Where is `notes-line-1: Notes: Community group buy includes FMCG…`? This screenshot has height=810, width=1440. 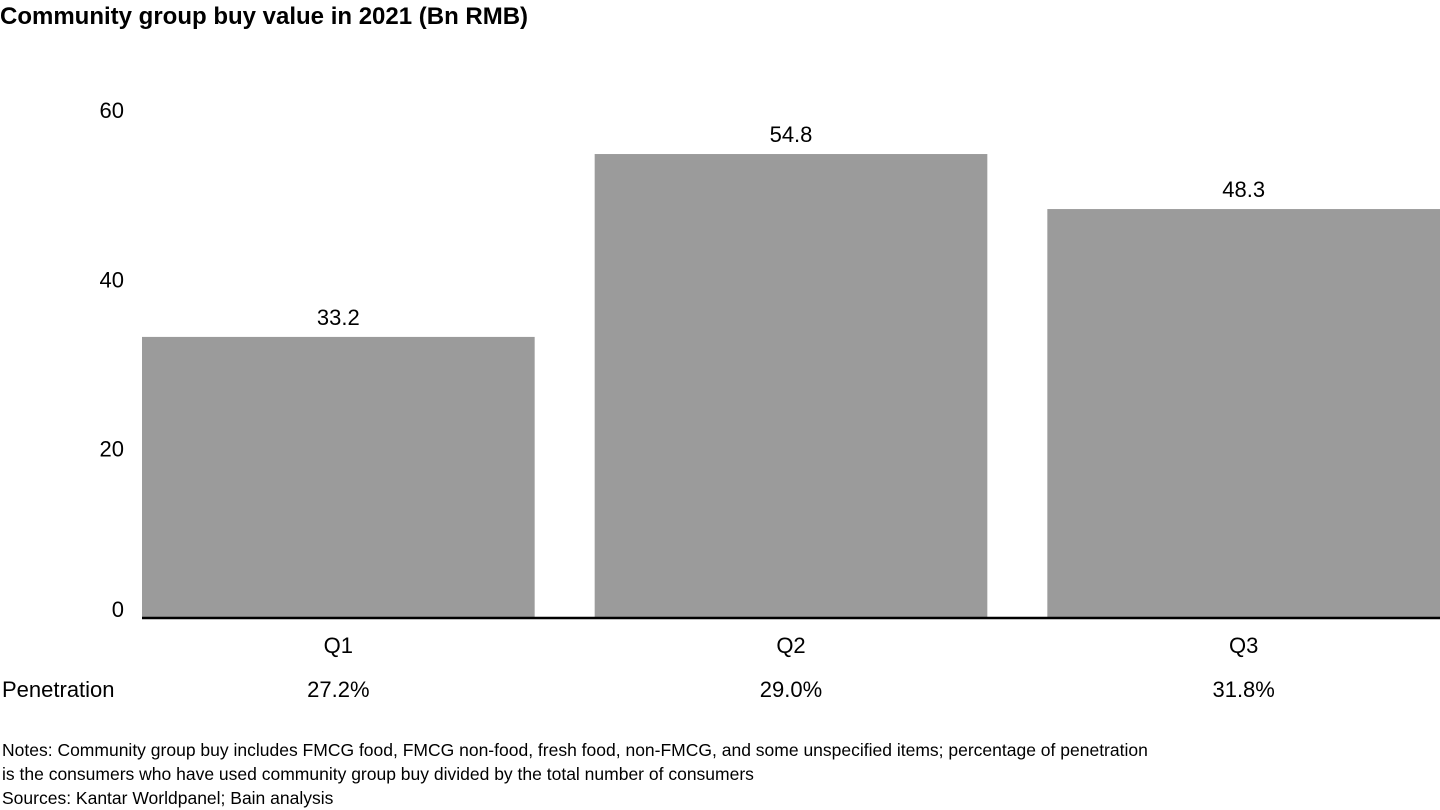
notes-line-1: Notes: Community group buy includes FMCG… is located at coordinates (575, 750).